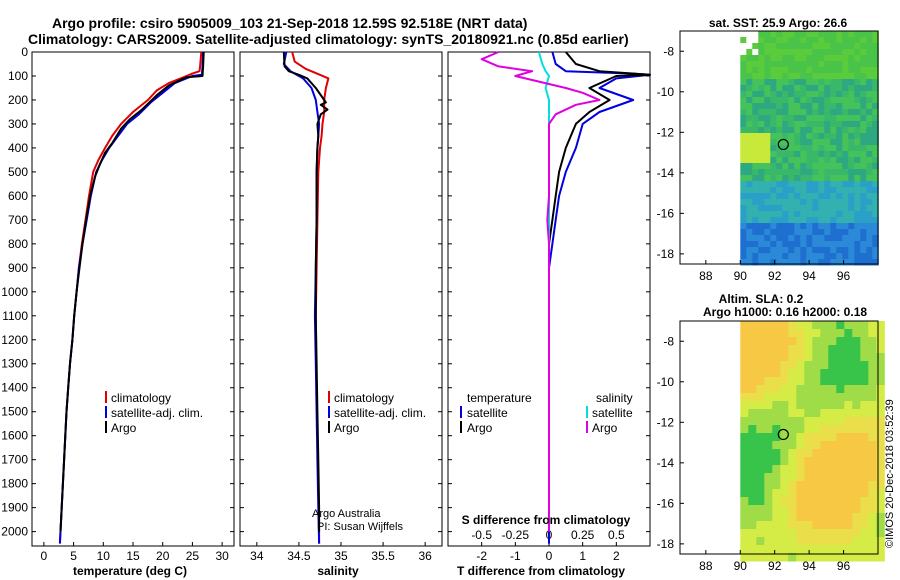 The width and height of the screenshot is (900, 580). I want to click on x-tick-label: -2, so click(481, 556).